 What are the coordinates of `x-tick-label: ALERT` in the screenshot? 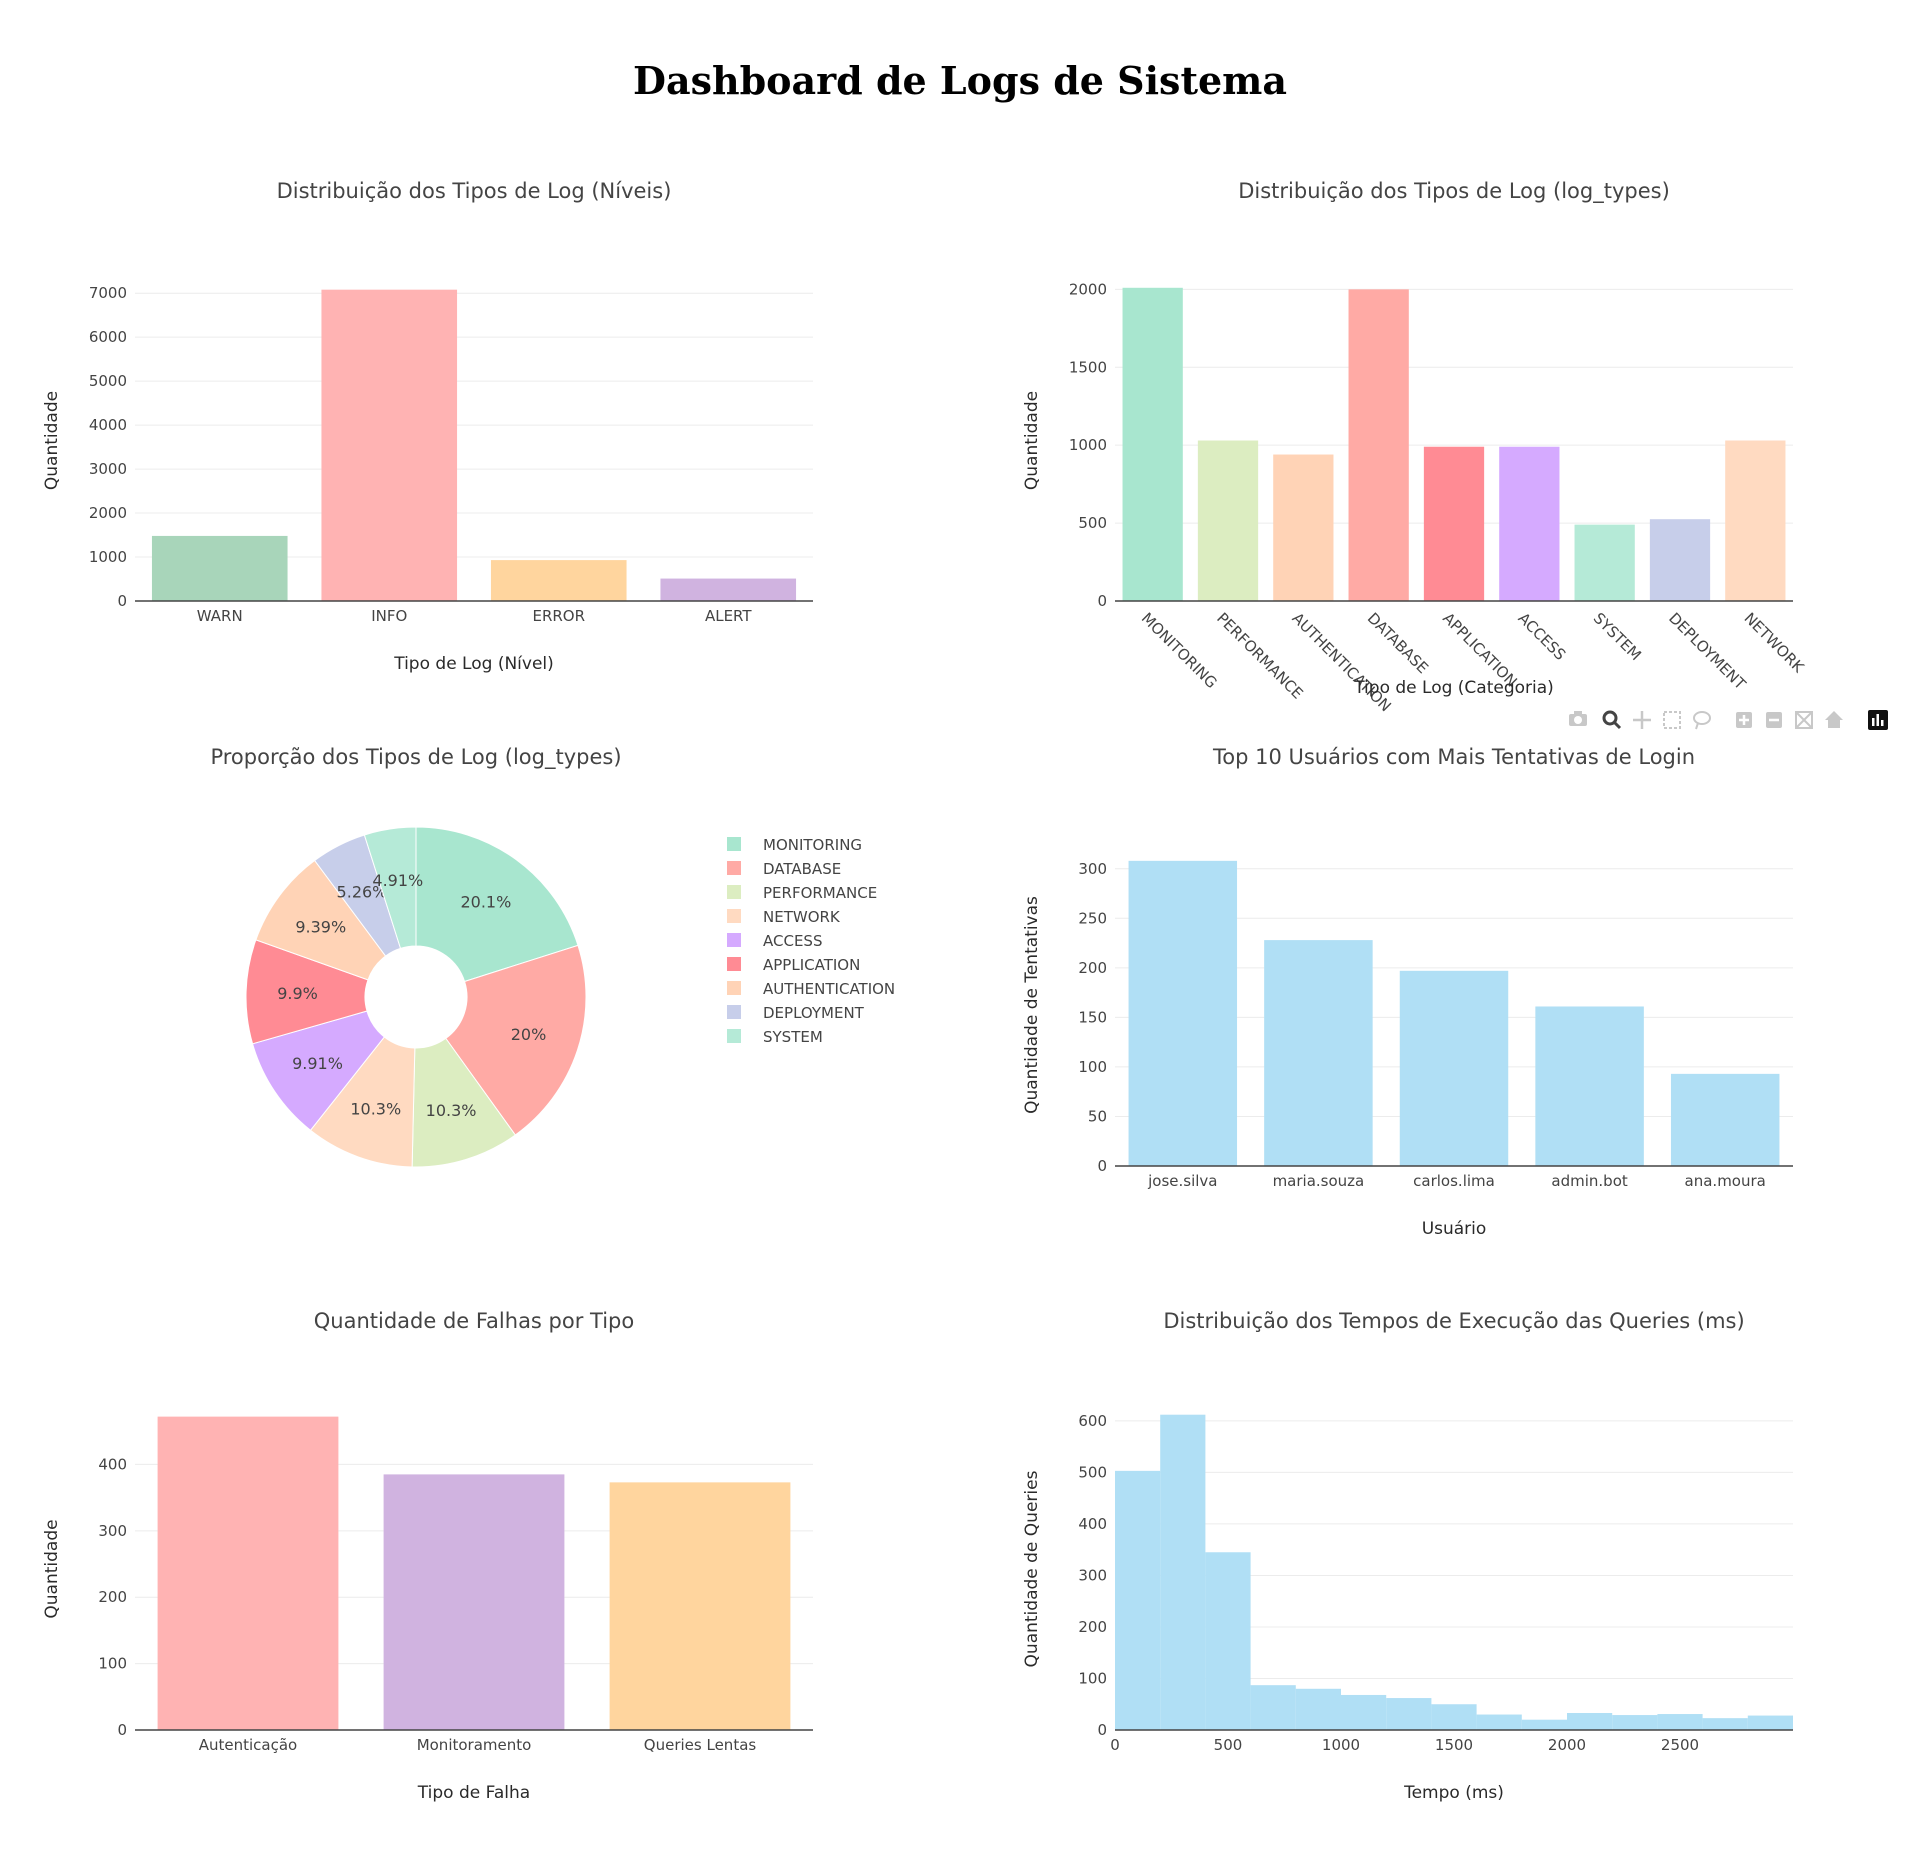 It's located at (728, 616).